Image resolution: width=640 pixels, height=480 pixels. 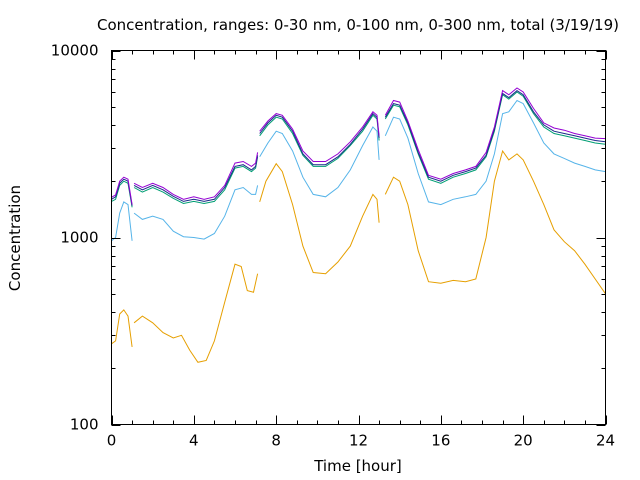 I want to click on x-tick-label: 24, so click(x=605, y=441).